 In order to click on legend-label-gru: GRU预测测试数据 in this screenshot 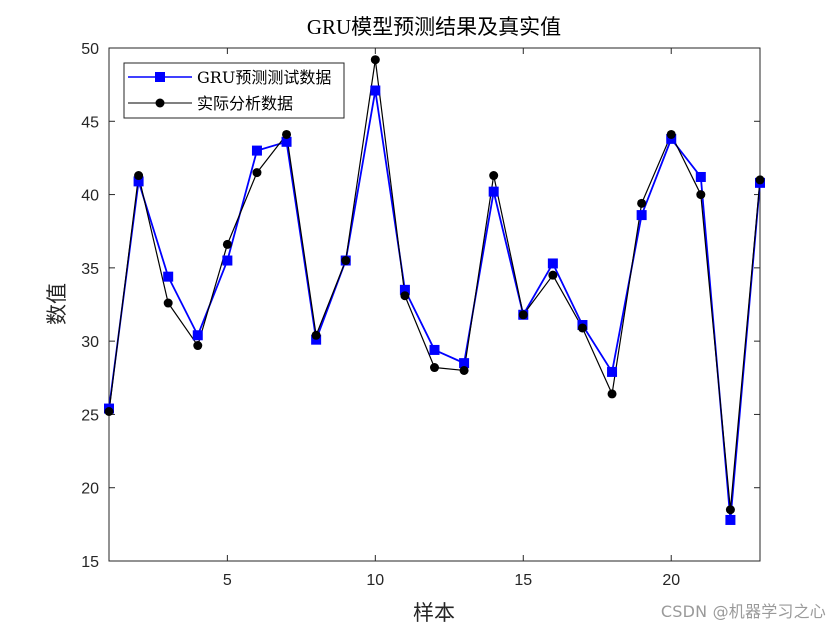, I will do `click(264, 77)`.